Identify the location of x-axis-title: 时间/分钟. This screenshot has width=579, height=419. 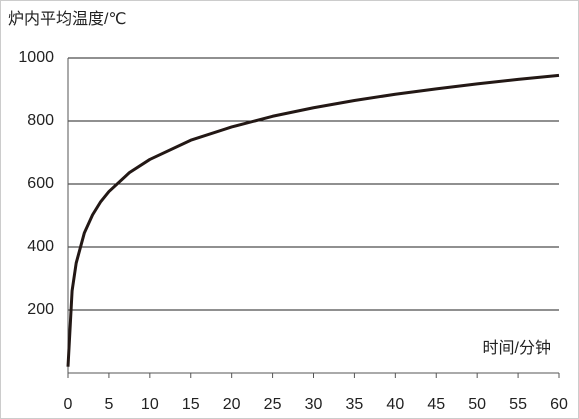
(517, 348).